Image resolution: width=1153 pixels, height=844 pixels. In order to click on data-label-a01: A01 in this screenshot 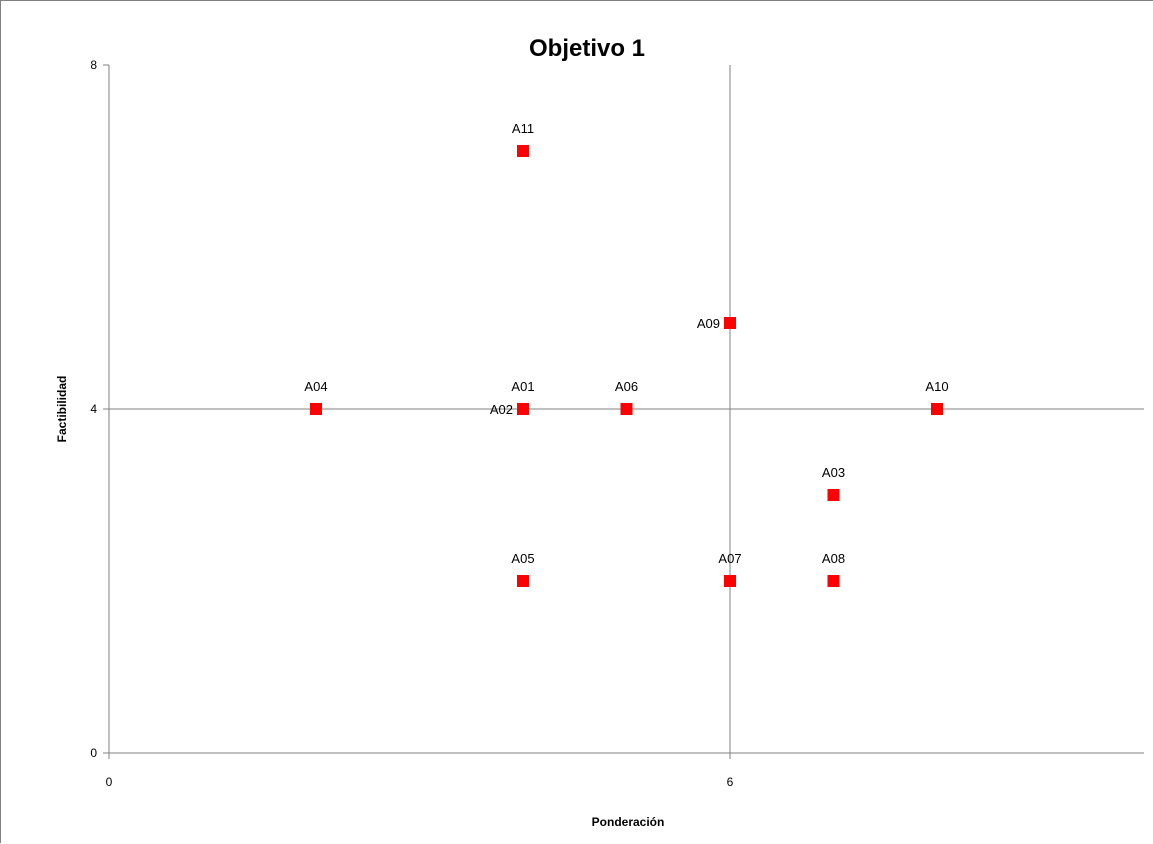, I will do `click(522, 386)`.